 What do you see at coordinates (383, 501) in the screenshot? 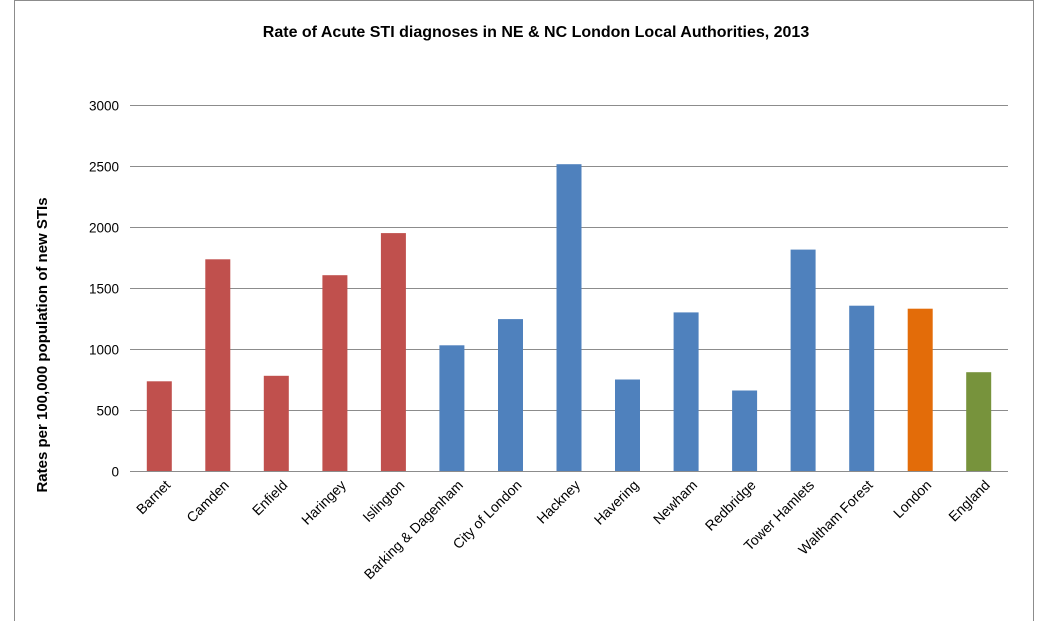
I see `x-tick-label: Islington` at bounding box center [383, 501].